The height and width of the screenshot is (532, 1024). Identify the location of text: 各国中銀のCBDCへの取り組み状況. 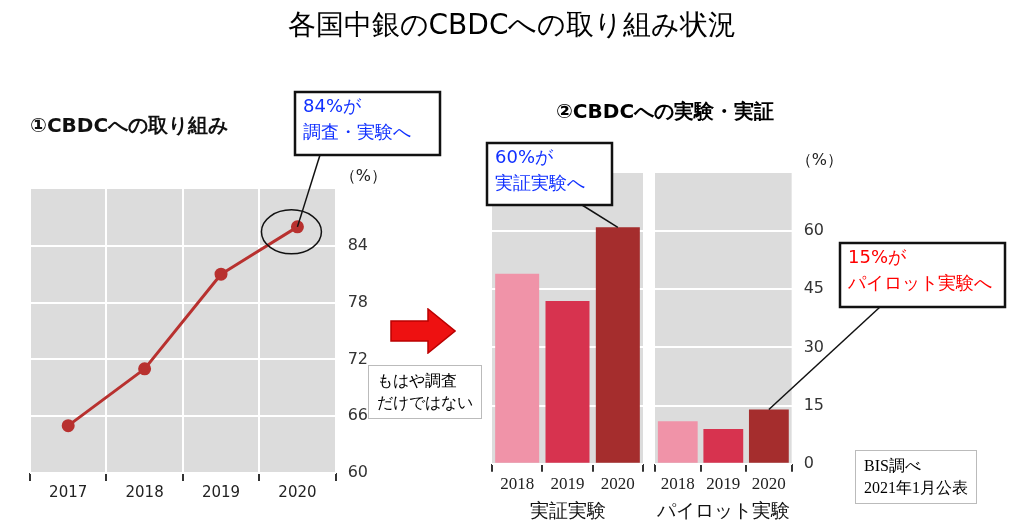
(512, 25).